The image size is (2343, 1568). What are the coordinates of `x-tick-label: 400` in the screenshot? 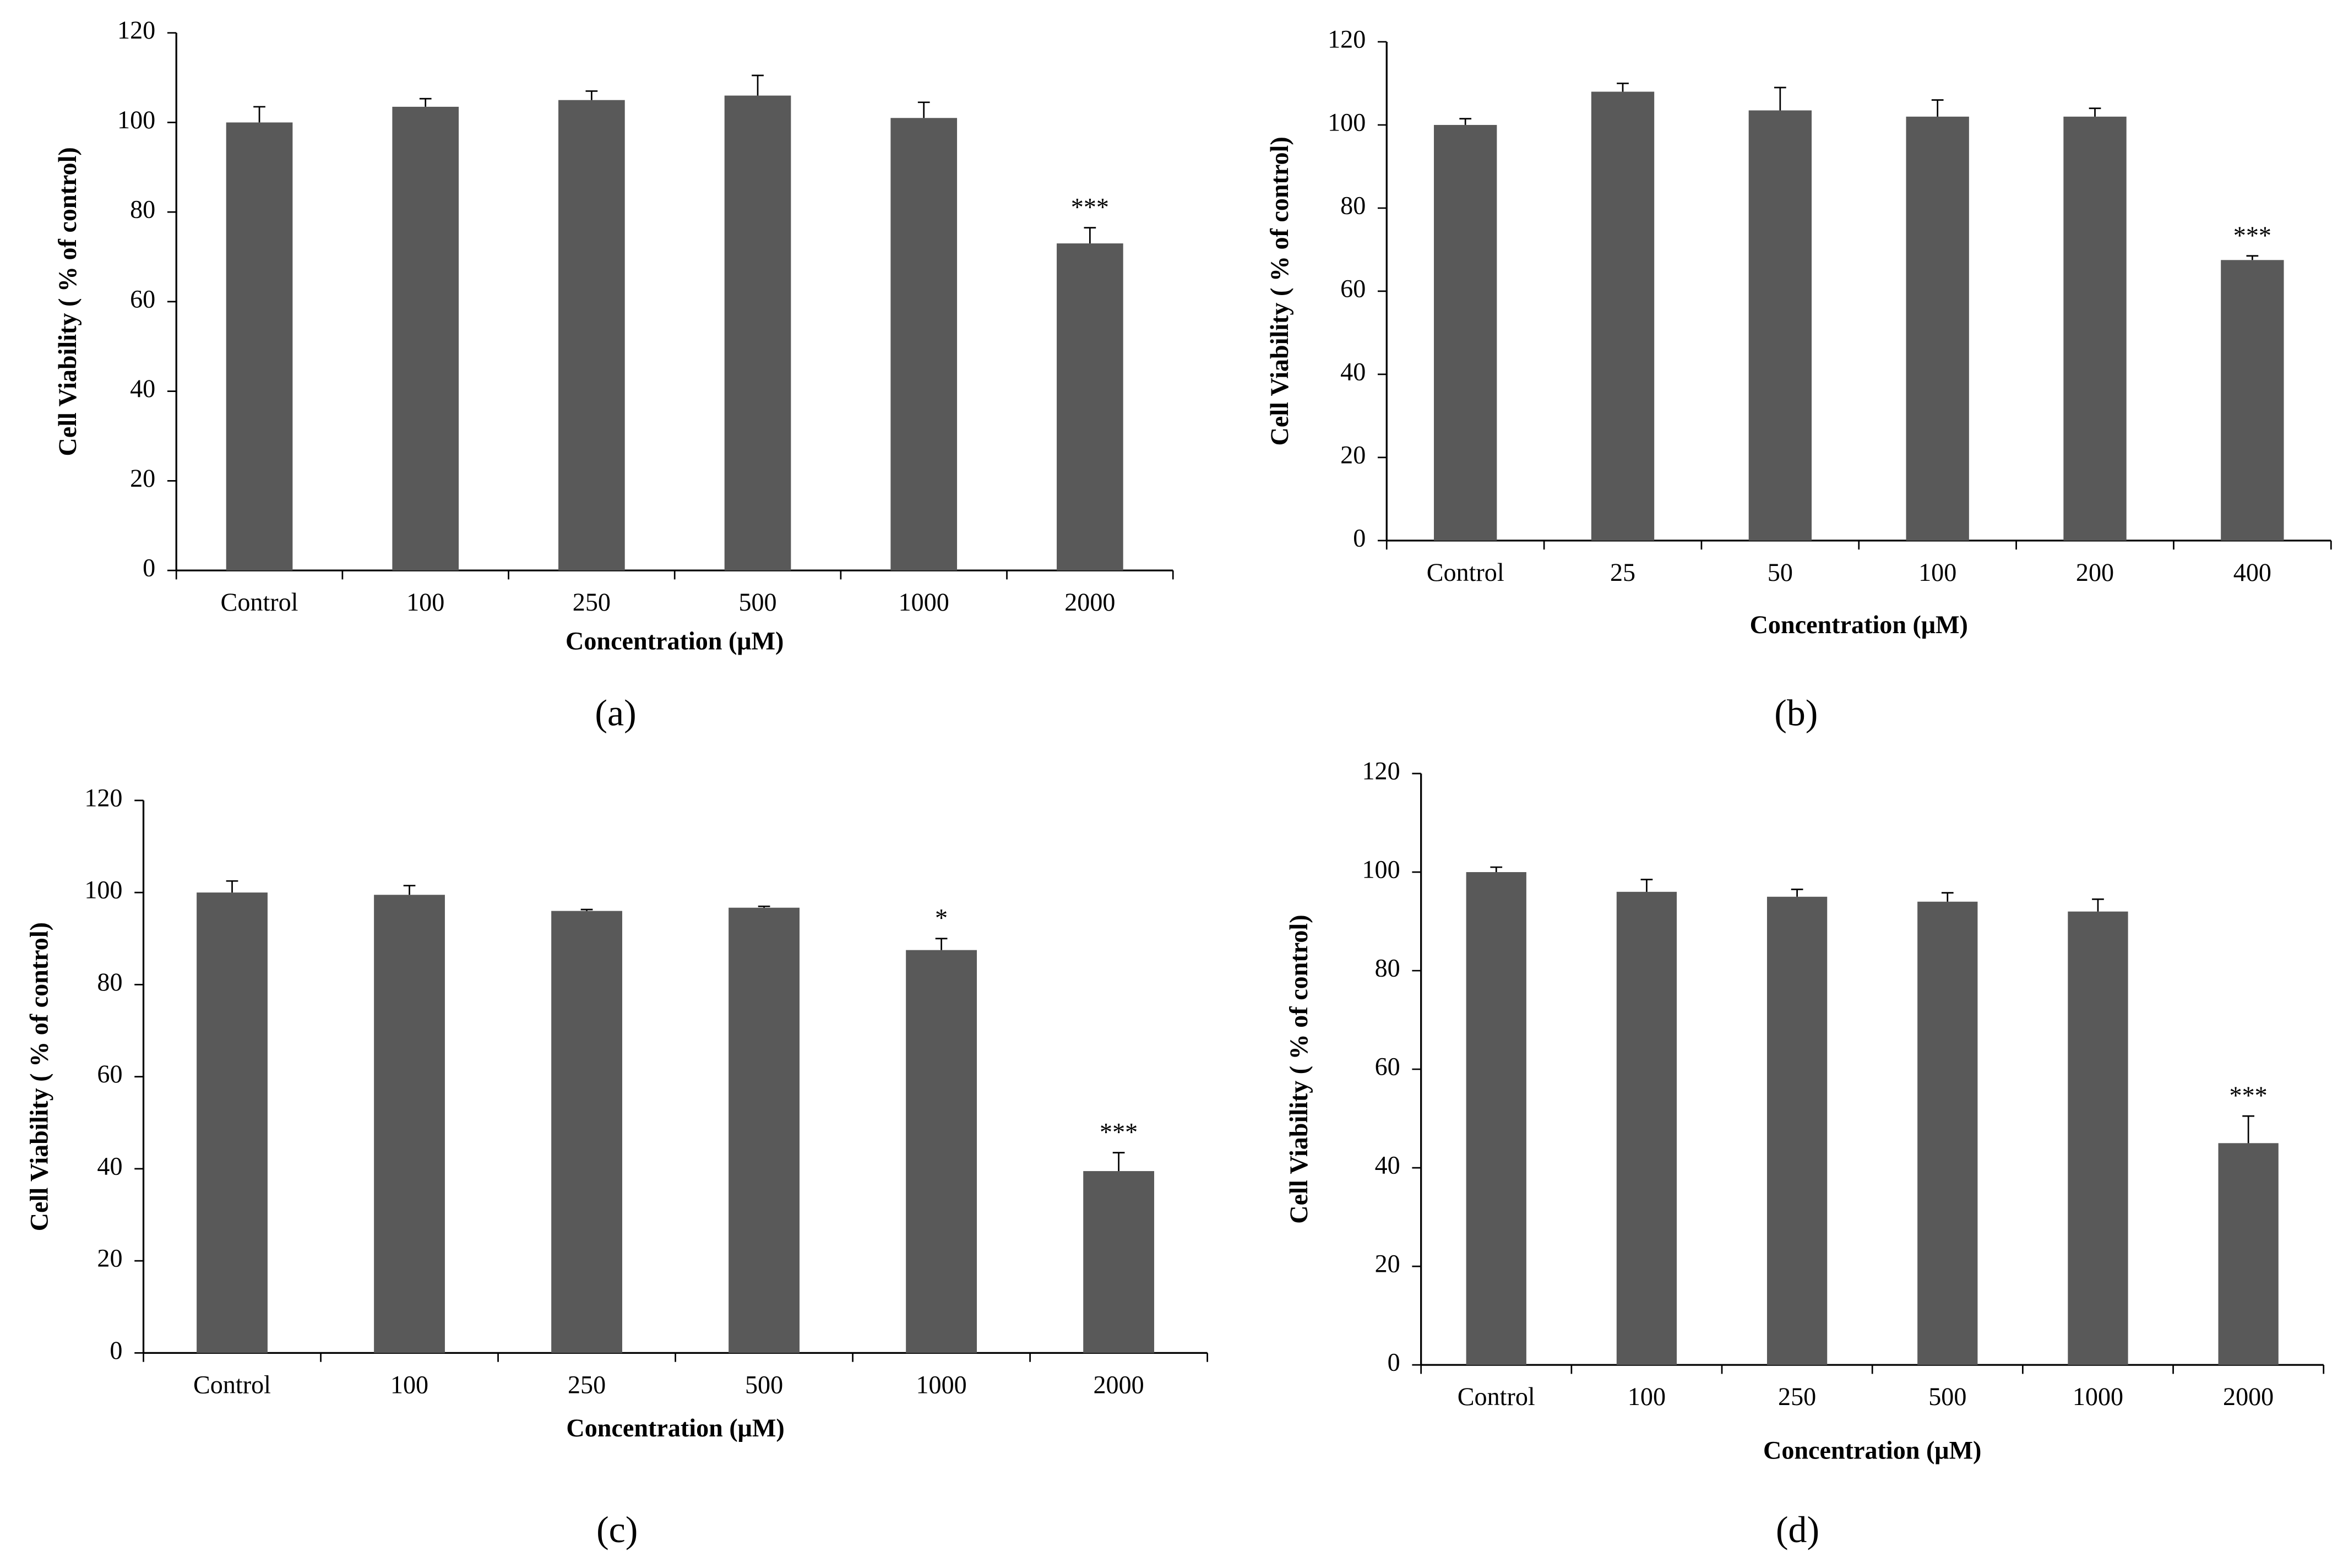 It's located at (2252, 572).